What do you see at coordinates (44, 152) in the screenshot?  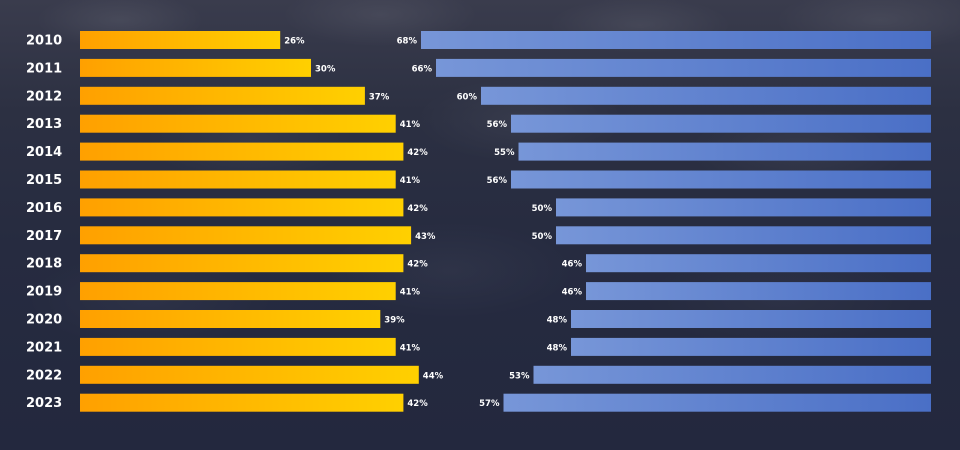 I see `year-label: 2014` at bounding box center [44, 152].